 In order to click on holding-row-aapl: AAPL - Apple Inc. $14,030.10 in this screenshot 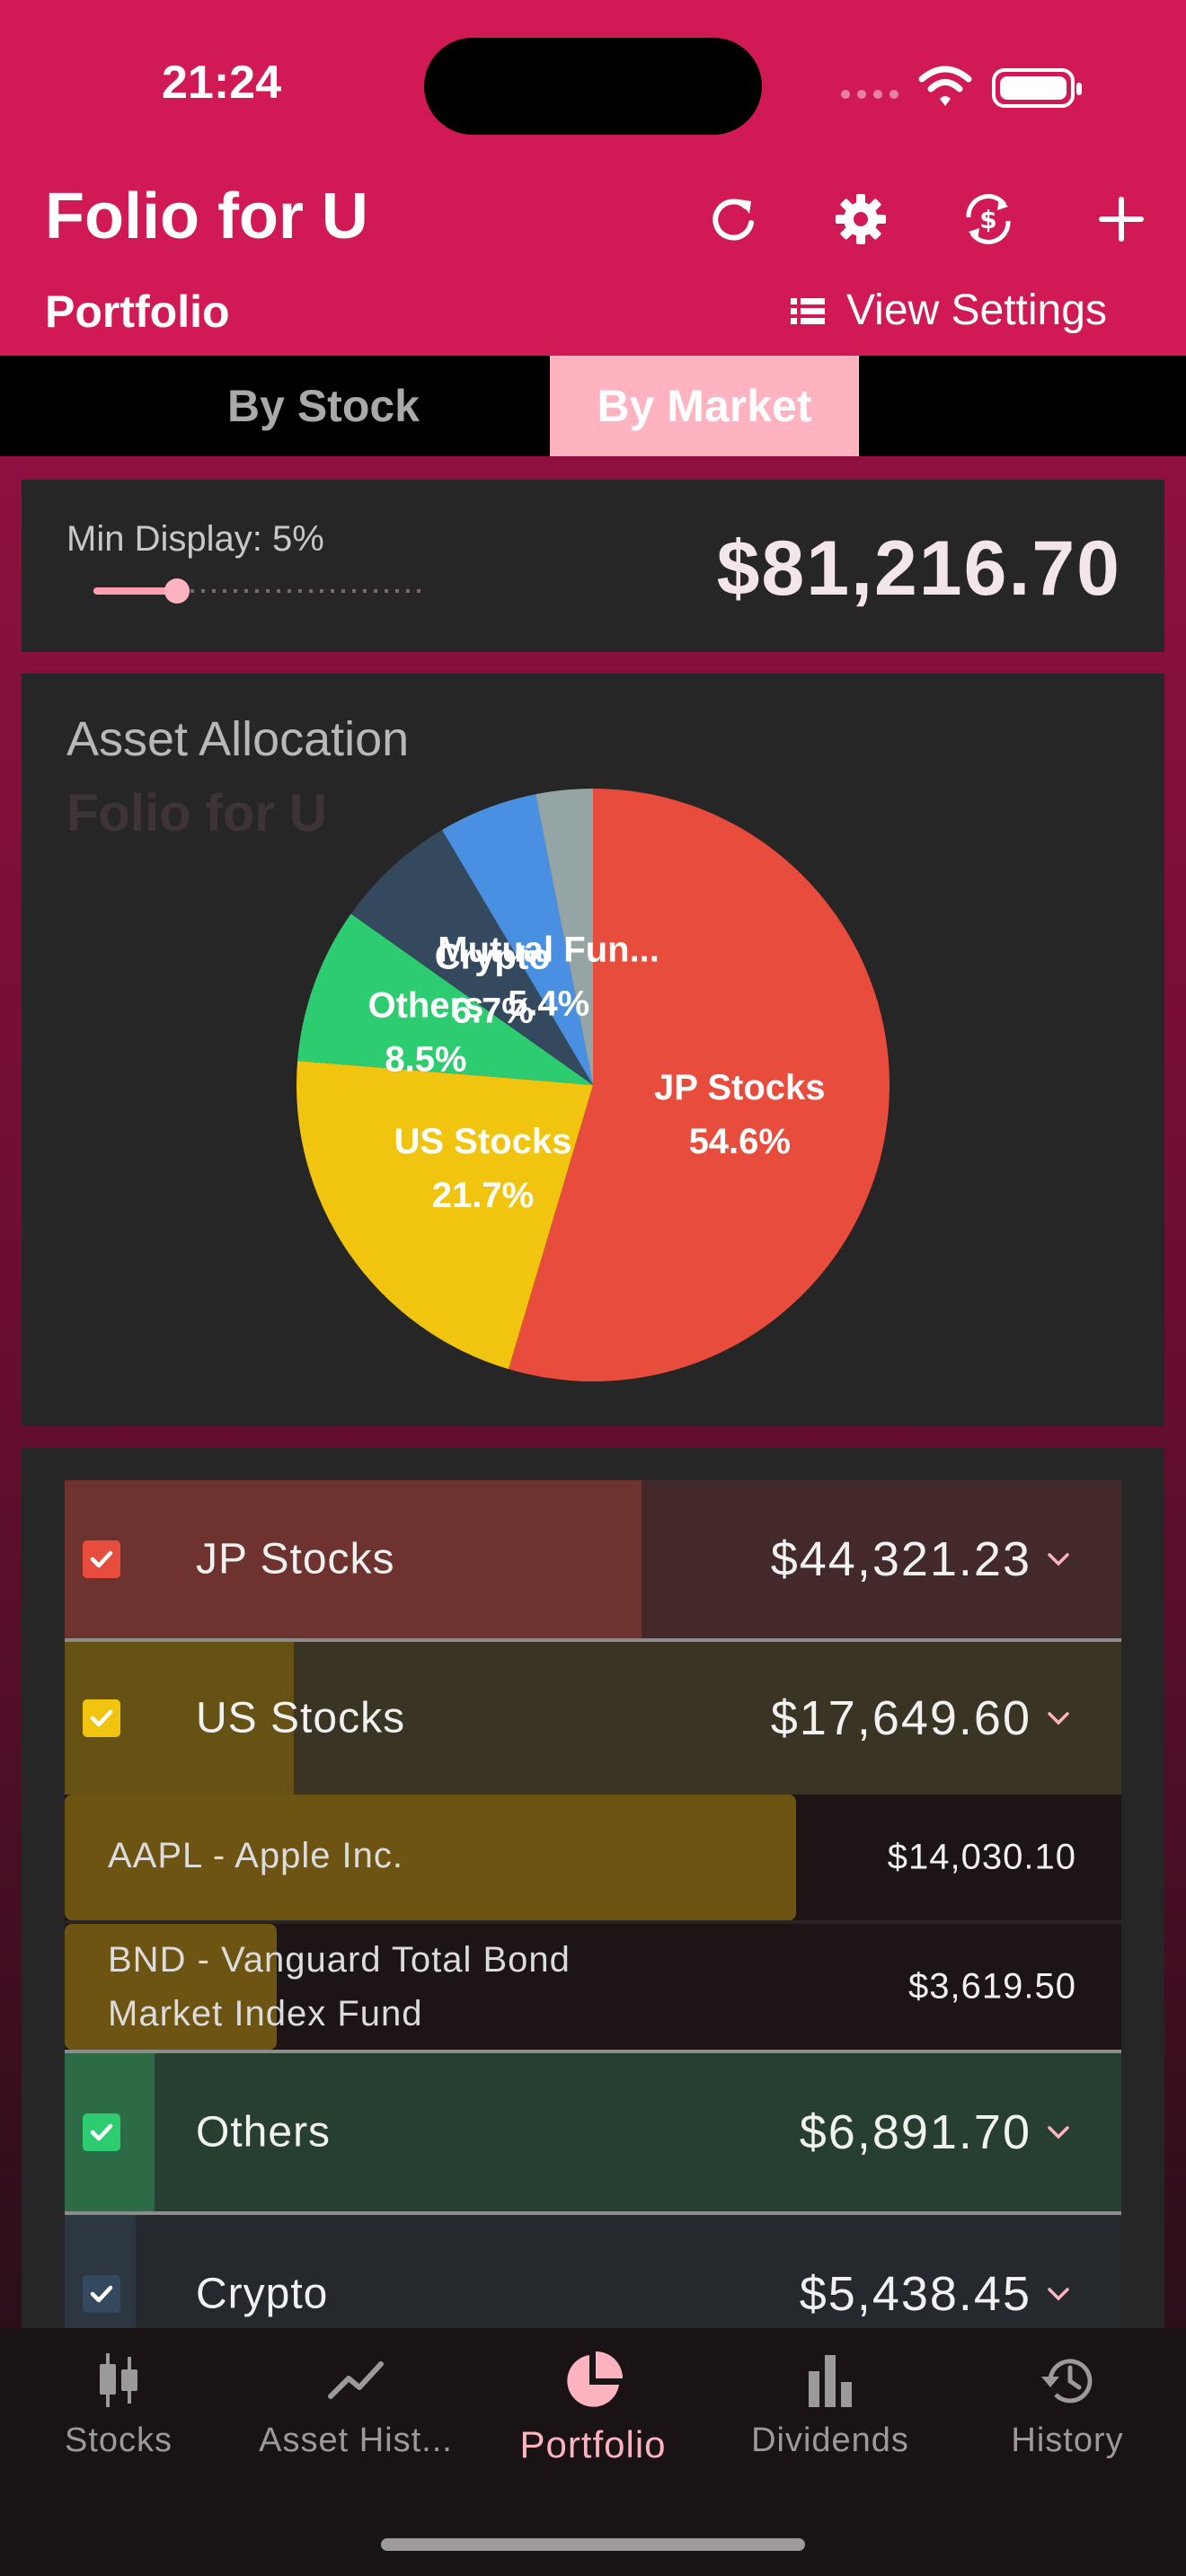, I will do `click(593, 1857)`.